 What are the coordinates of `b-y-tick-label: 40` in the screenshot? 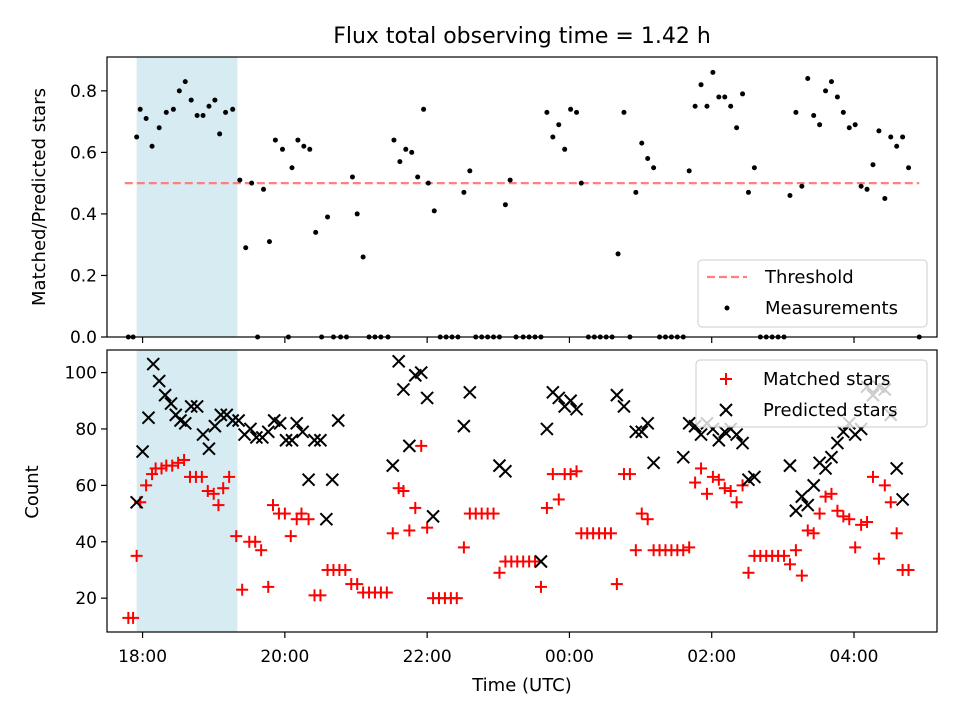 It's located at (86, 543).